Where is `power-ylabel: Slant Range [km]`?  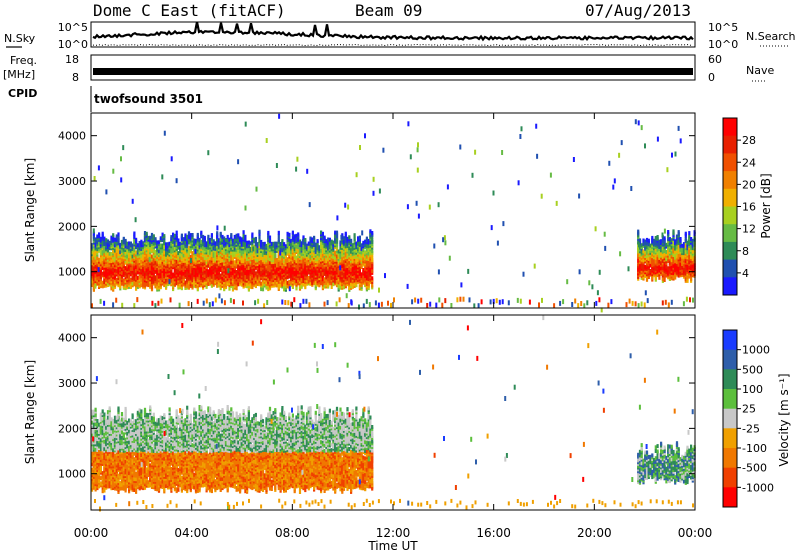 power-ylabel: Slant Range [km] is located at coordinates (30, 210).